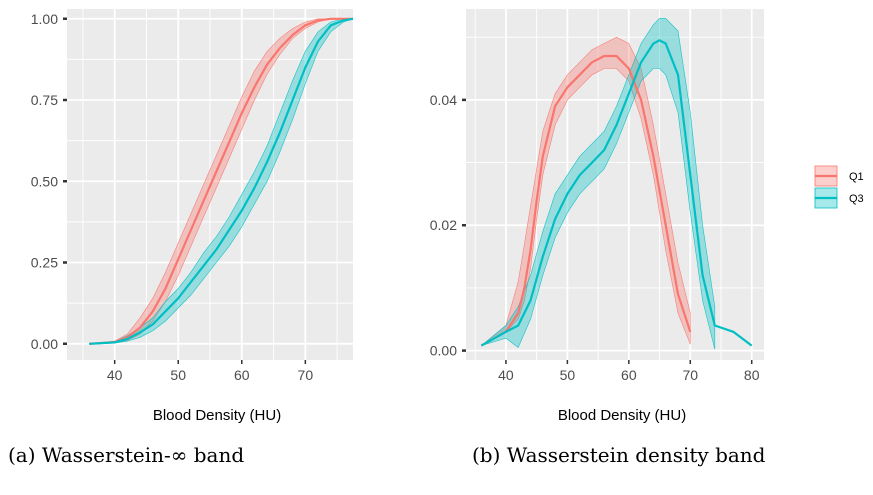 Image resolution: width=873 pixels, height=495 pixels. What do you see at coordinates (619, 455) in the screenshot?
I see `caption-b: (b) Wasserstein density band` at bounding box center [619, 455].